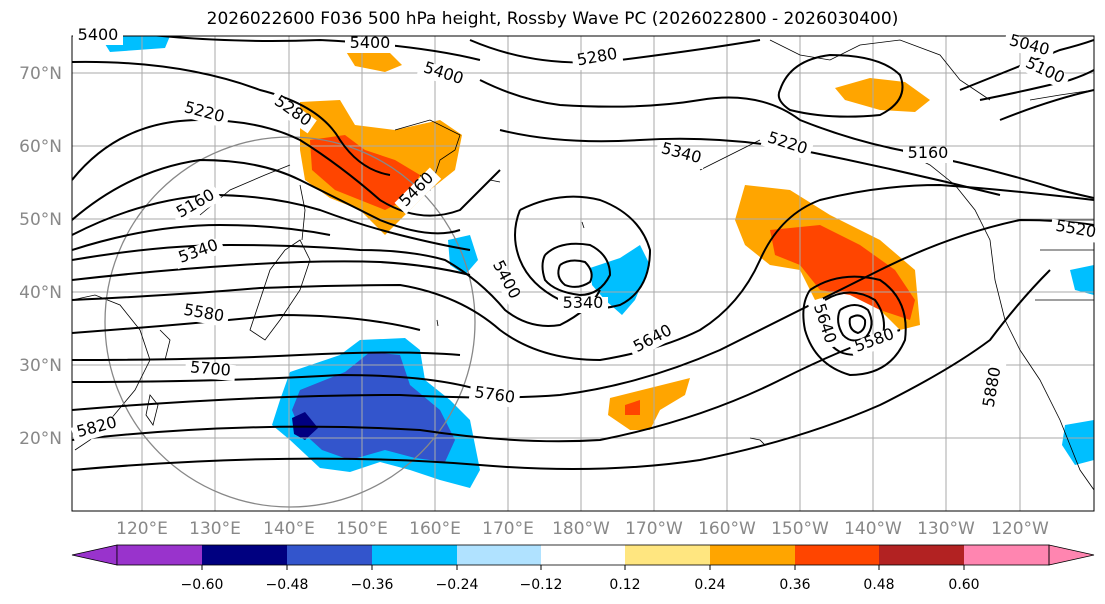 Image resolution: width=1105 pixels, height=604 pixels. Describe the element at coordinates (601, 333) in the screenshot. I see `islands` at that location.